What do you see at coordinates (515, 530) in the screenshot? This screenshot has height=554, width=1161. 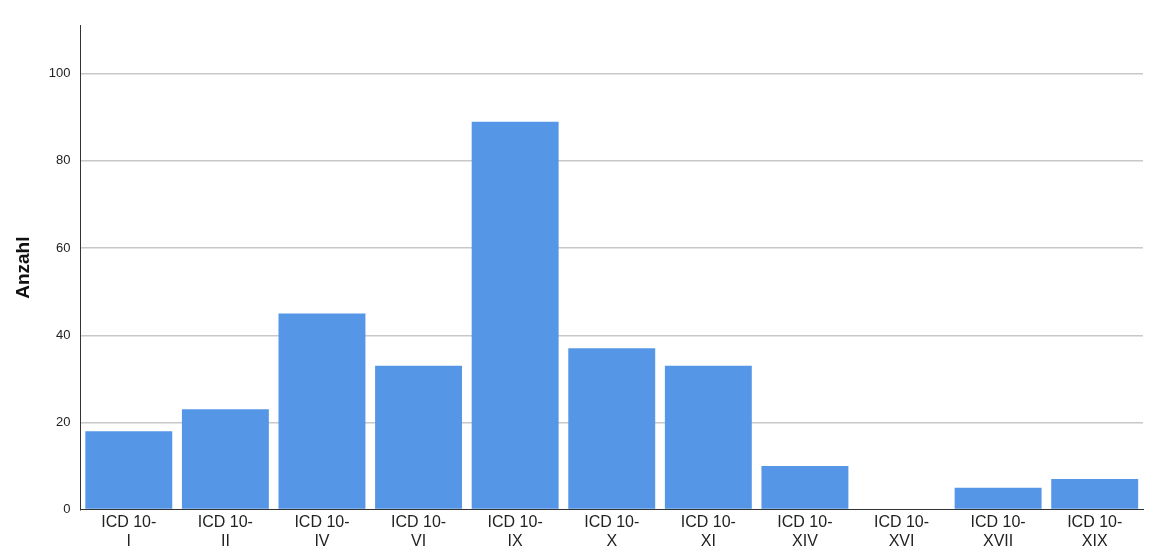 I see `x-tick-label: ICD 10-IX` at bounding box center [515, 530].